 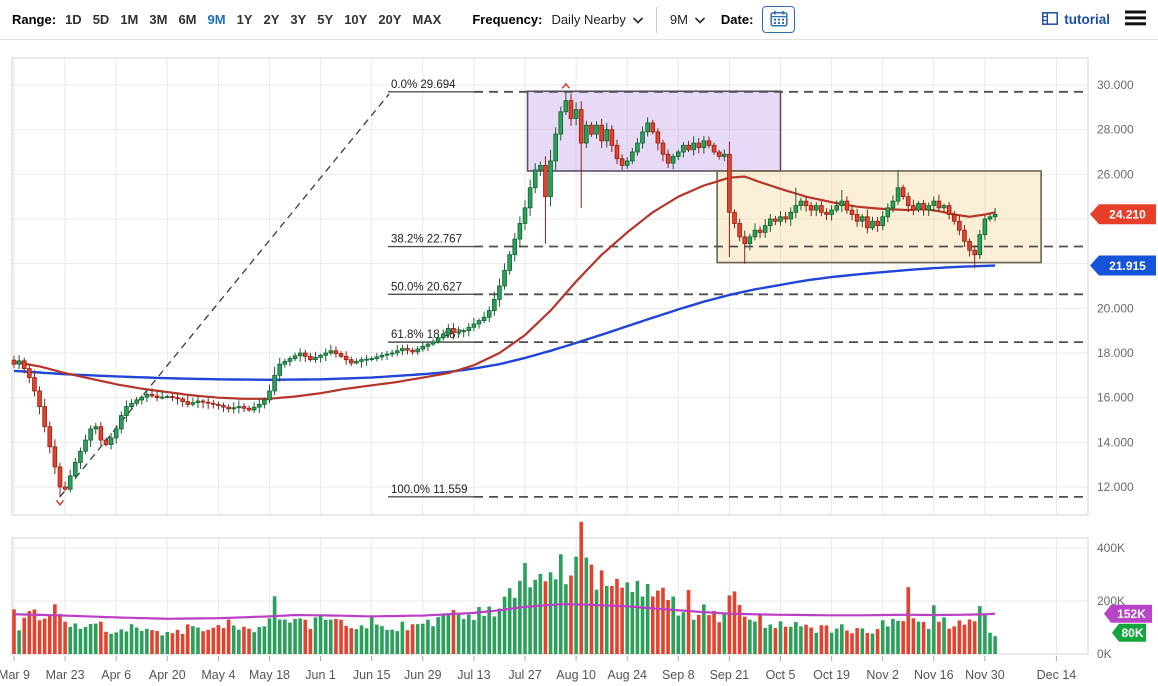 I want to click on film-icon, so click(x=1050, y=19).